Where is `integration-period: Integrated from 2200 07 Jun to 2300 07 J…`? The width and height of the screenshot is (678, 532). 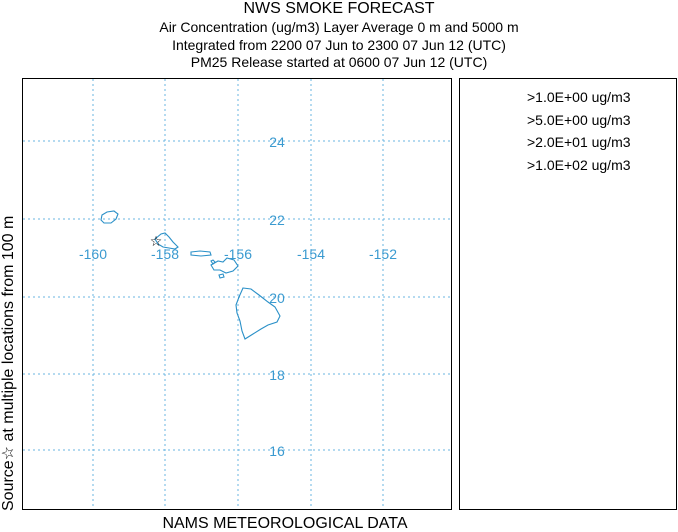
integration-period: Integrated from 2200 07 Jun to 2300 07 J… is located at coordinates (339, 45).